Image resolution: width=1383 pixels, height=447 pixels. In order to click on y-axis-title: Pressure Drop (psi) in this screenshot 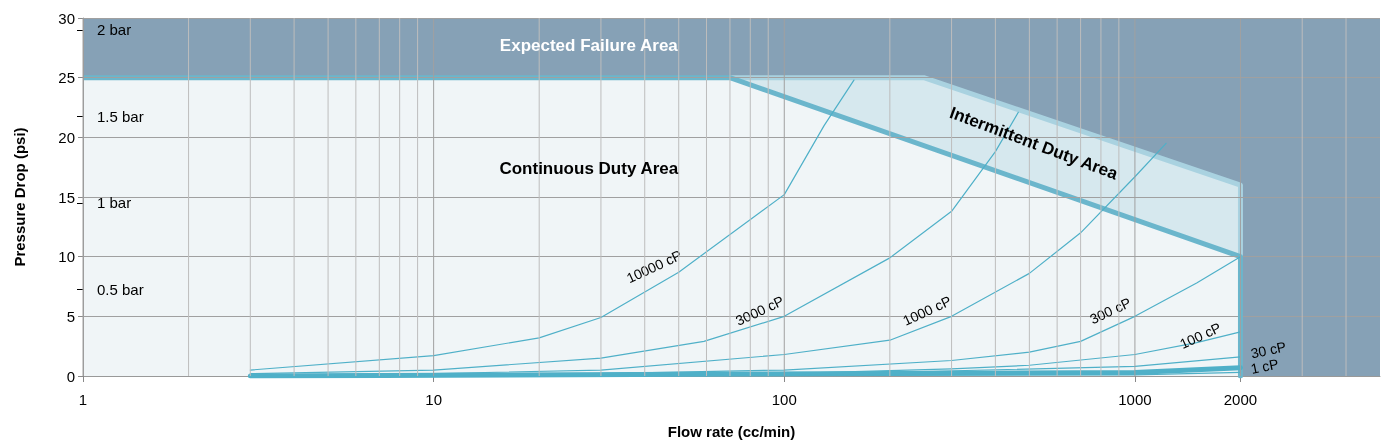, I will do `click(19, 197)`.